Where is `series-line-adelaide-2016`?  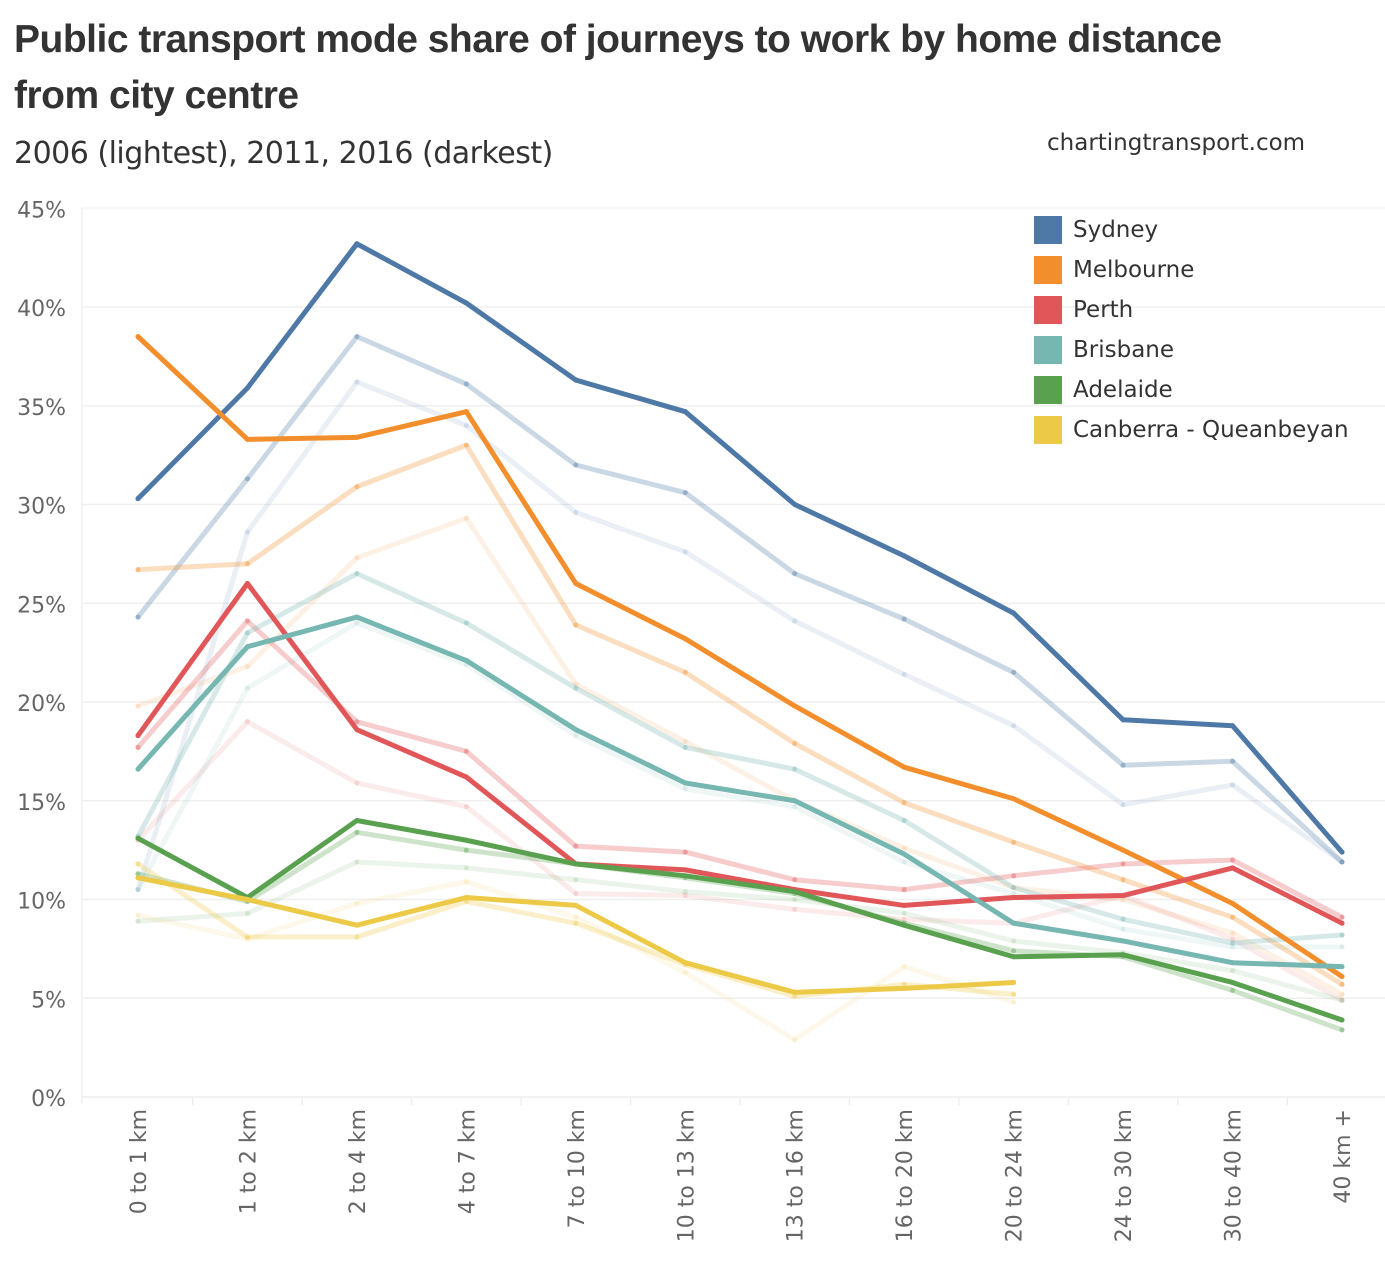
series-line-adelaide-2016 is located at coordinates (740, 920).